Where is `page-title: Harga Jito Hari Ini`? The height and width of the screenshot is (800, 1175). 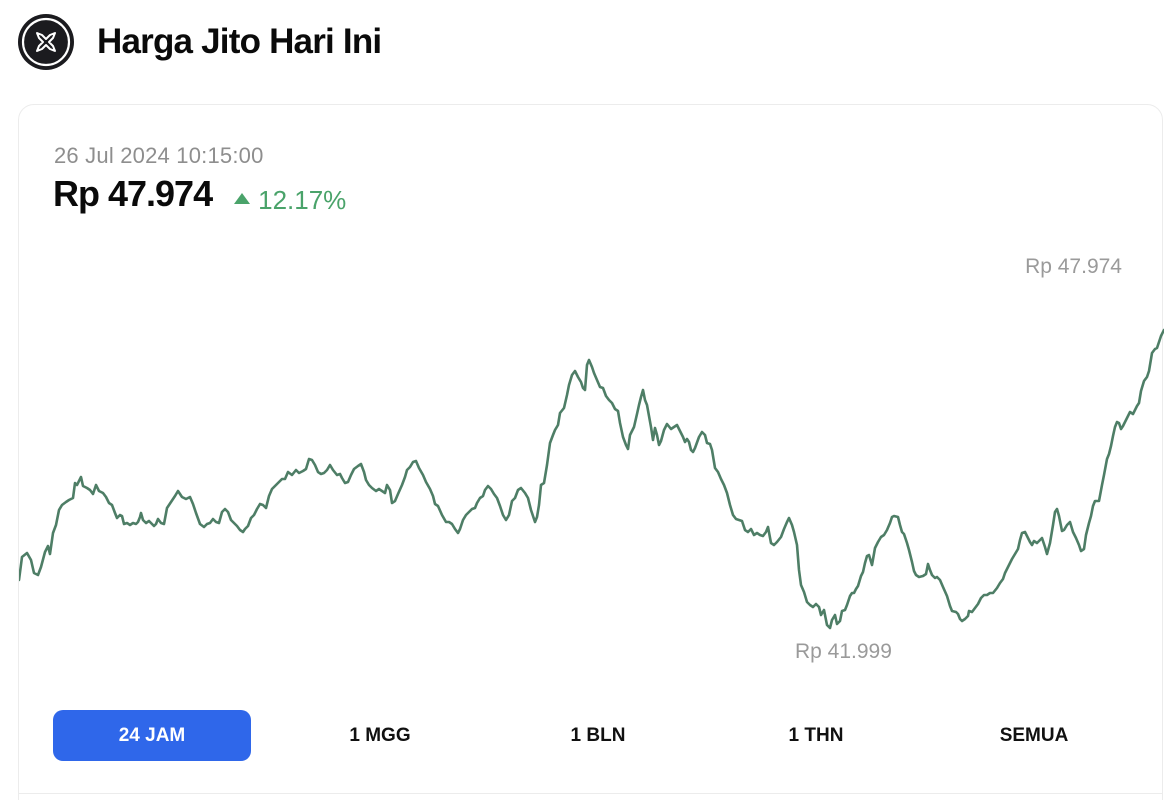
page-title: Harga Jito Hari Ini is located at coordinates (239, 41).